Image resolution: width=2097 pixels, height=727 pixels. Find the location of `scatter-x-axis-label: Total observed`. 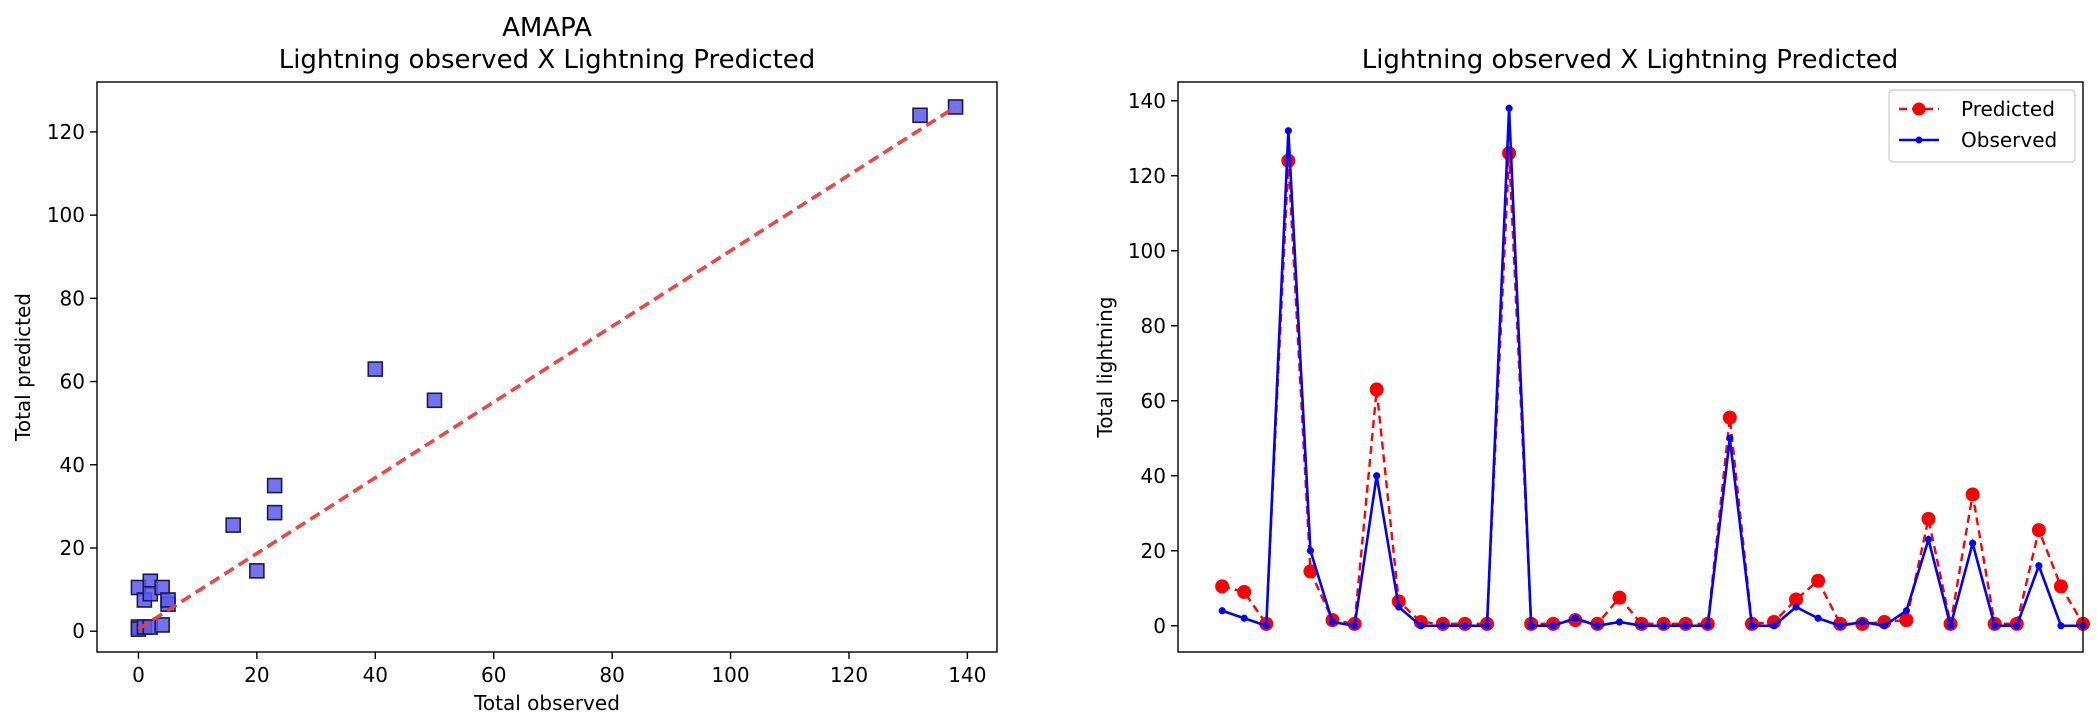

scatter-x-axis-label: Total observed is located at coordinates (546, 703).